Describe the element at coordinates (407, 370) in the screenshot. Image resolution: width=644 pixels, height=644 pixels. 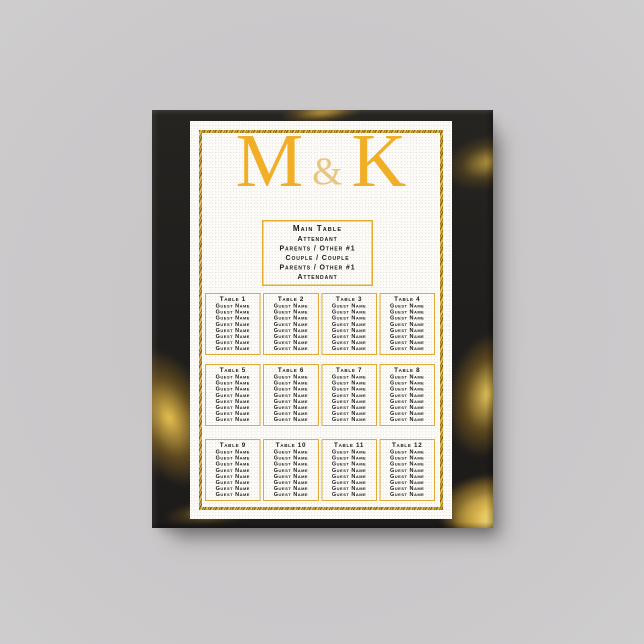
I see `table-label: Table 8` at that location.